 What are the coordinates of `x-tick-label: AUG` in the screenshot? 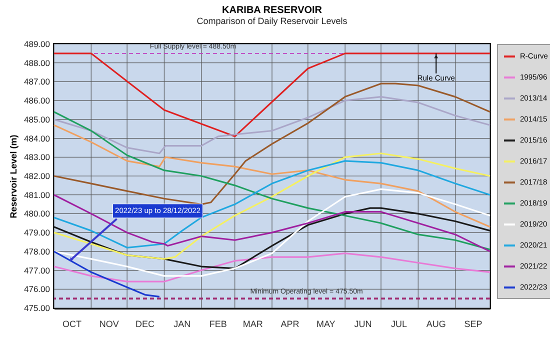 It's located at (436, 324).